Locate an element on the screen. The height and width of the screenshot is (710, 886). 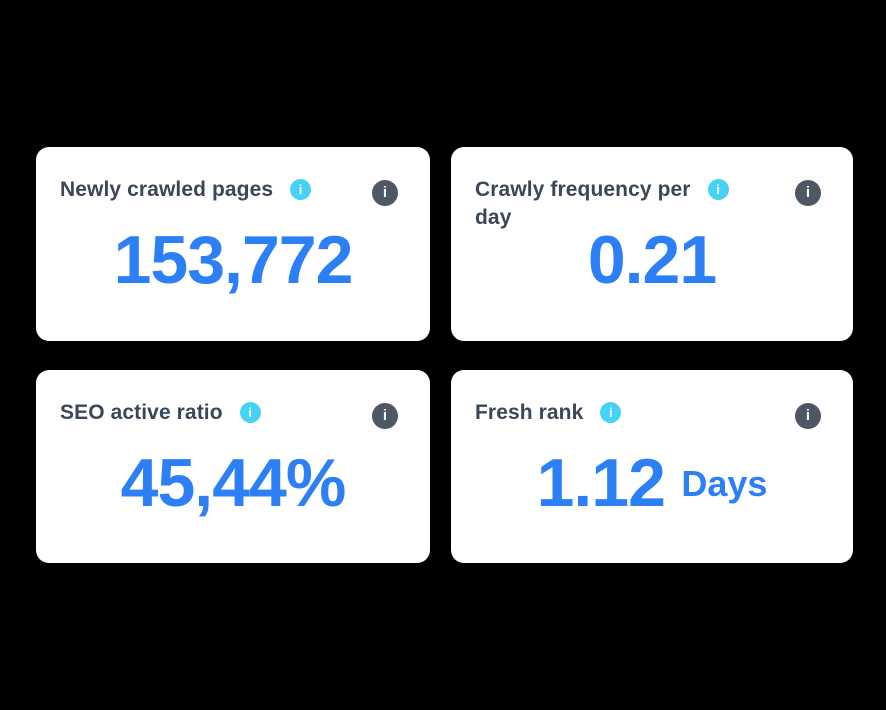
metric-title-block: SEO active ratio i is located at coordinates (196, 412).